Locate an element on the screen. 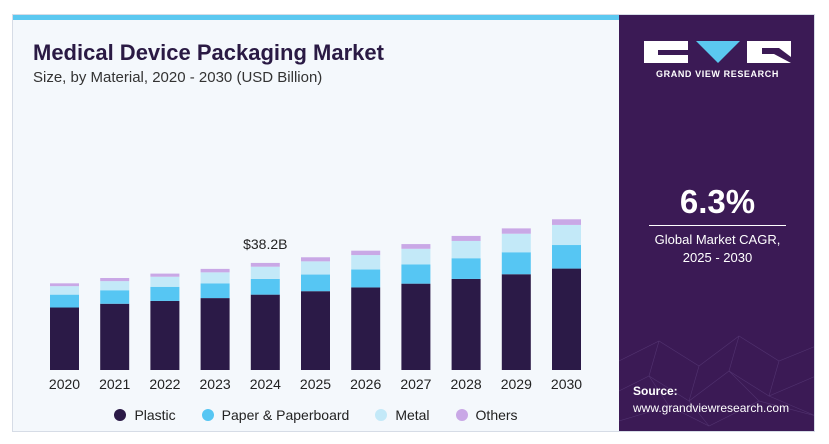 This screenshot has width=829, height=444. bar-metal-2023 is located at coordinates (215, 278).